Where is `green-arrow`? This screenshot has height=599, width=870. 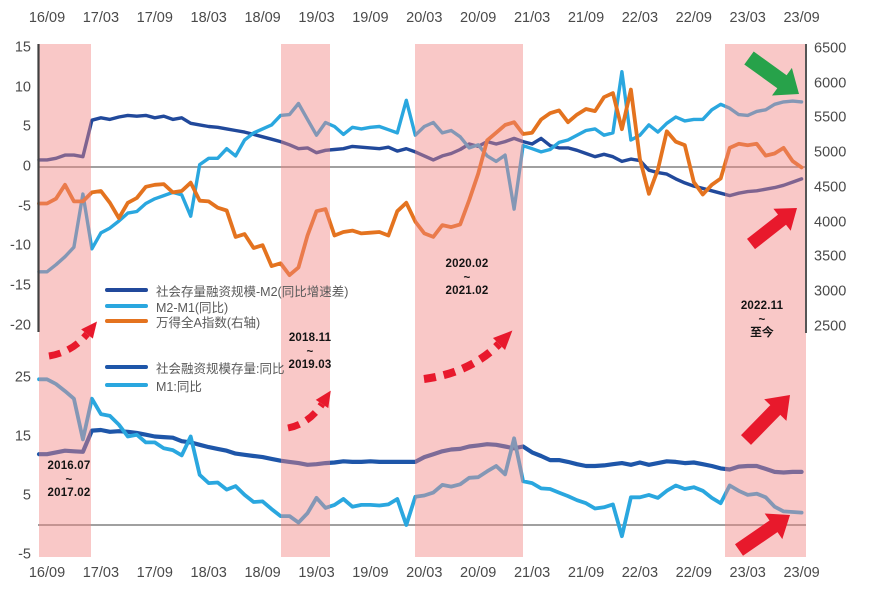 green-arrow is located at coordinates (771, 73).